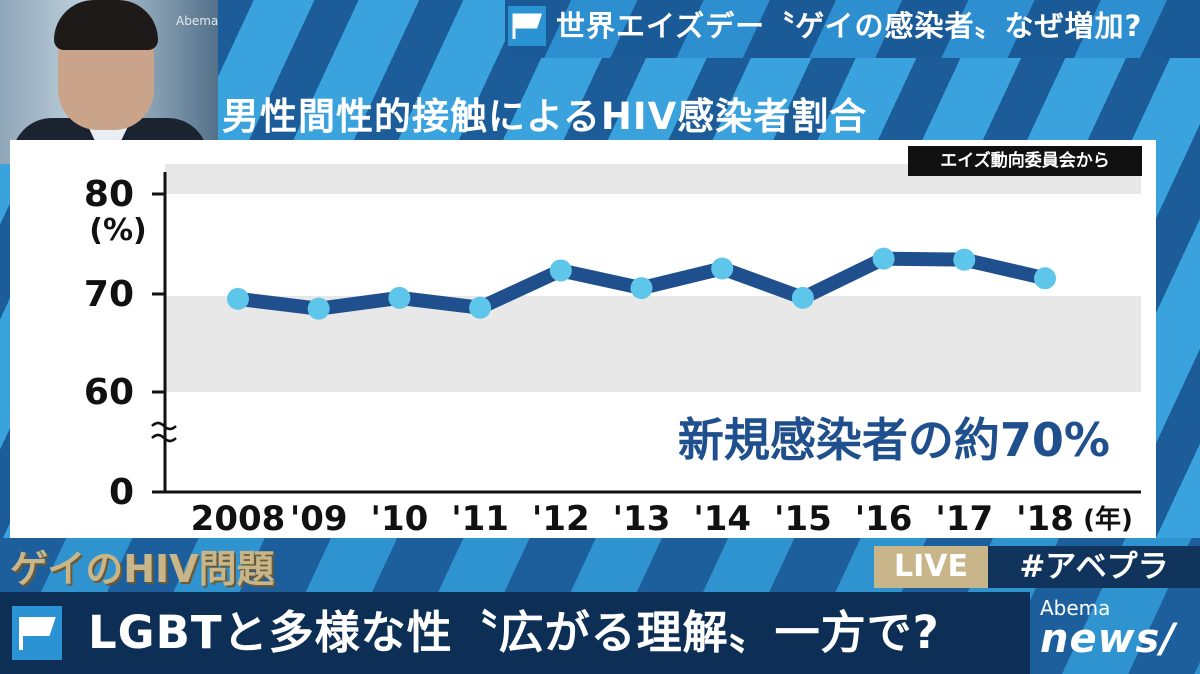  Describe the element at coordinates (121, 492) in the screenshot. I see `y-tick-label: 0` at that location.